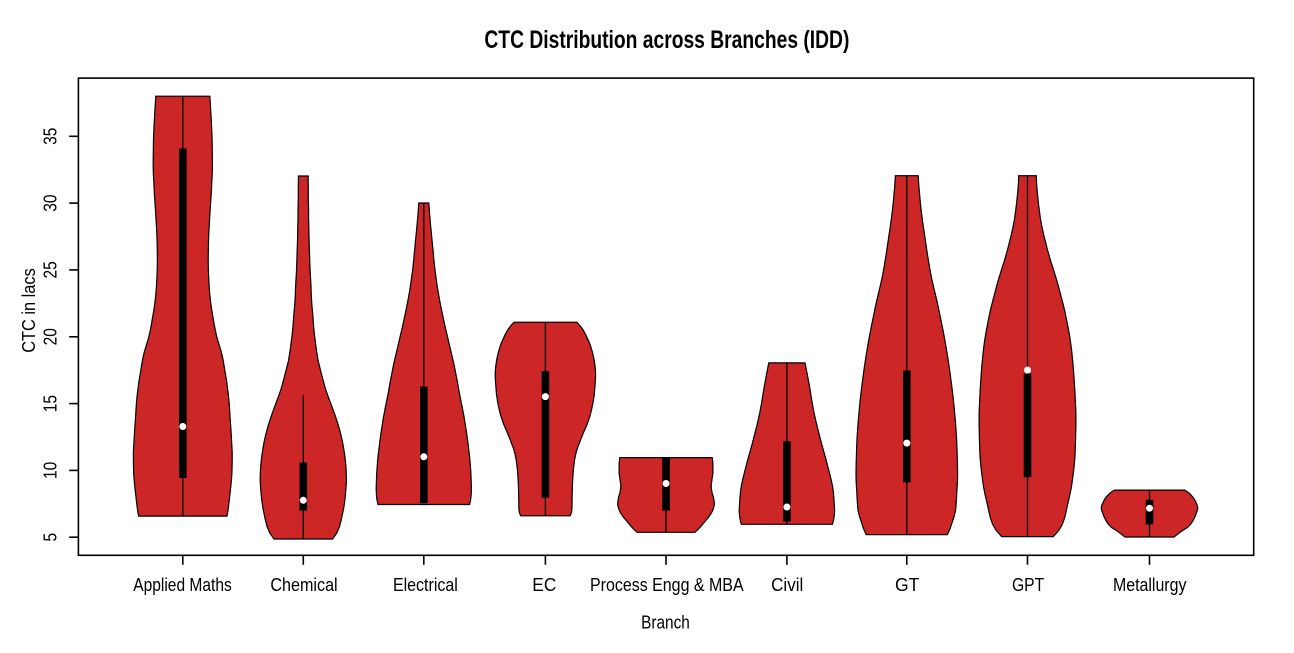 The image size is (1294, 653). What do you see at coordinates (51, 336) in the screenshot?
I see `svg-text: 20` at bounding box center [51, 336].